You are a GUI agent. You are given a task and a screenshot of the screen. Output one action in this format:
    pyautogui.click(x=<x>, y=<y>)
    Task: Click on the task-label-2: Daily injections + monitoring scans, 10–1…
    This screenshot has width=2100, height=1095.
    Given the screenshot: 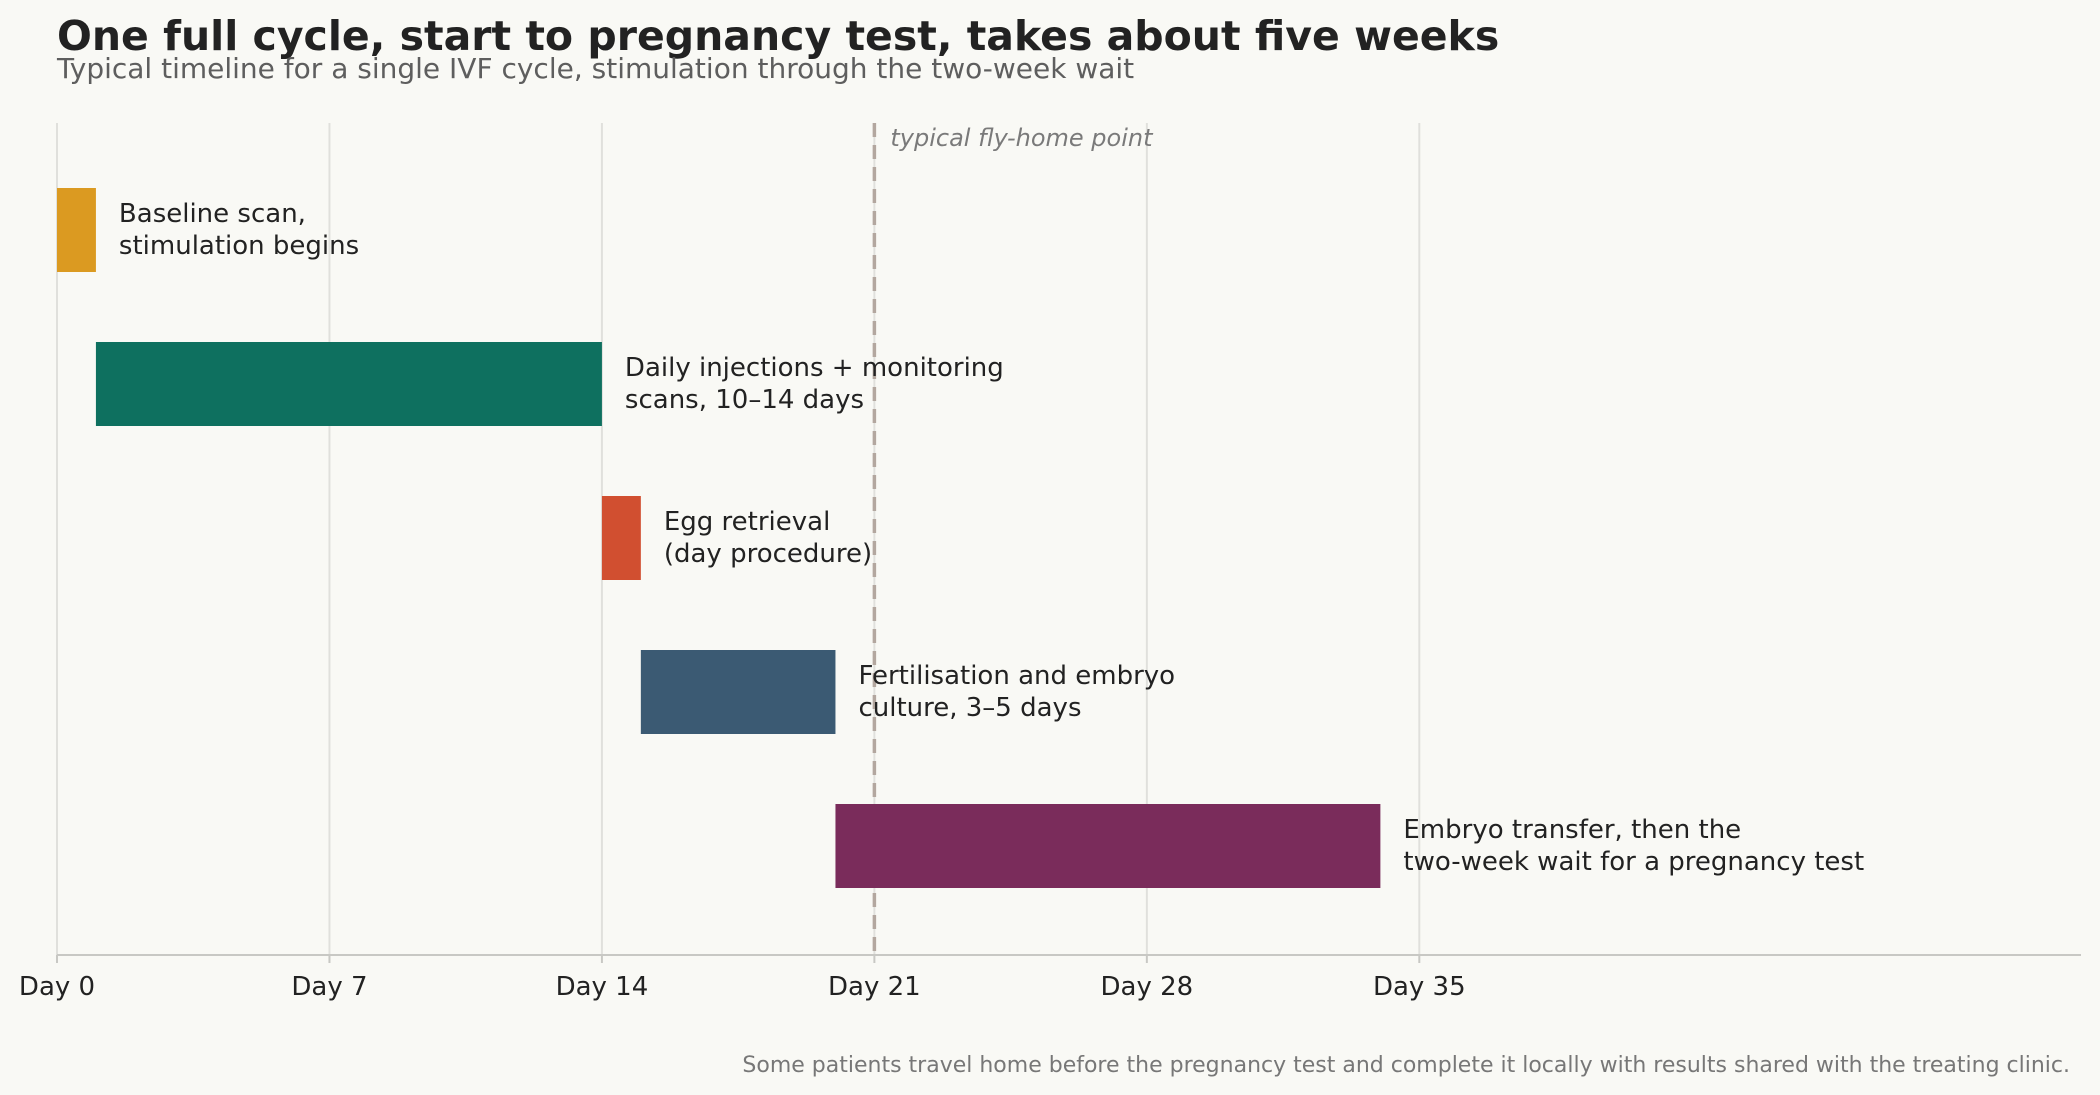 What is the action you would take?
    pyautogui.click(x=814, y=384)
    